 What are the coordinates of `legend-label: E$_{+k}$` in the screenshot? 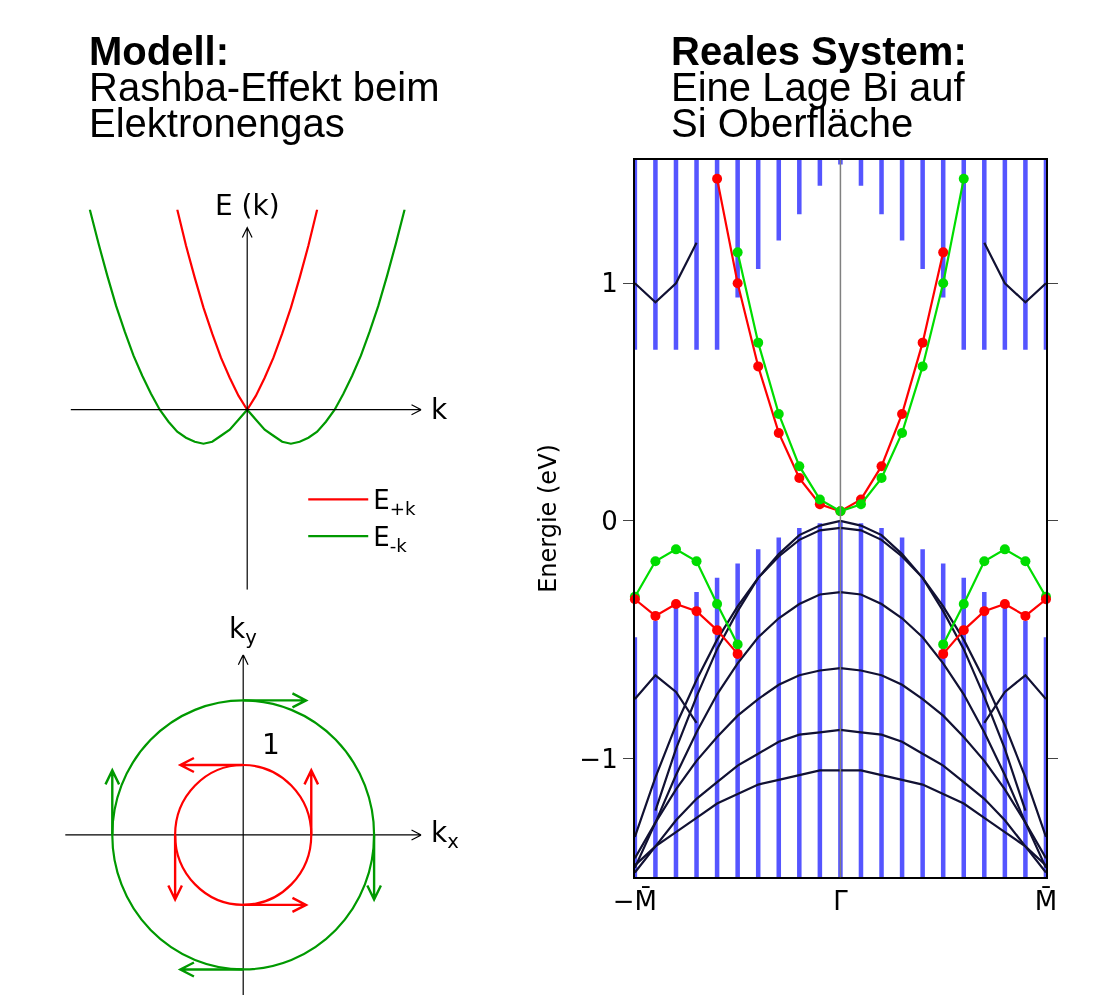 It's located at (394, 502).